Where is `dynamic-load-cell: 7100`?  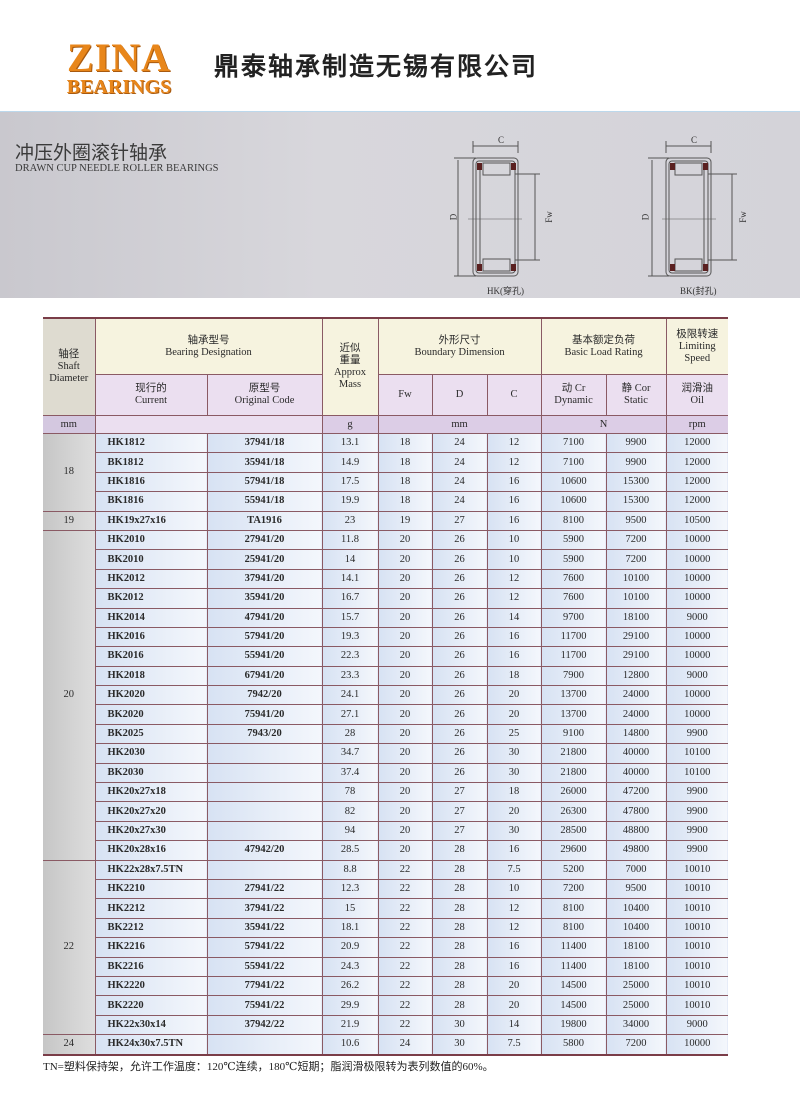 dynamic-load-cell: 7100 is located at coordinates (573, 443).